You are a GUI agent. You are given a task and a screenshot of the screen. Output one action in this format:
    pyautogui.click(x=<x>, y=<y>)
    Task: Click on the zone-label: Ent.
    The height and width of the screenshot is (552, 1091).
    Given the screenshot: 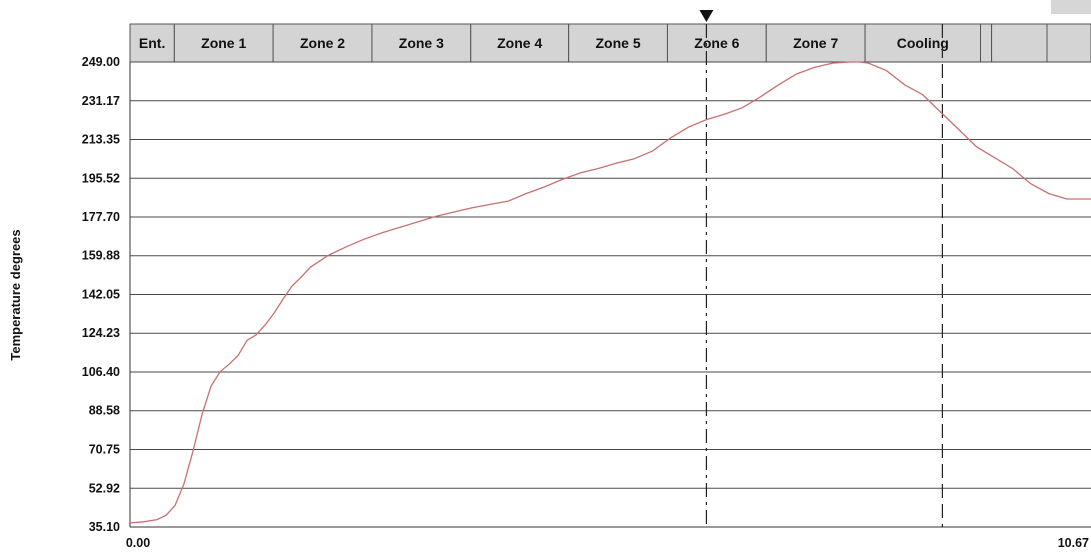 What is the action you would take?
    pyautogui.click(x=152, y=43)
    